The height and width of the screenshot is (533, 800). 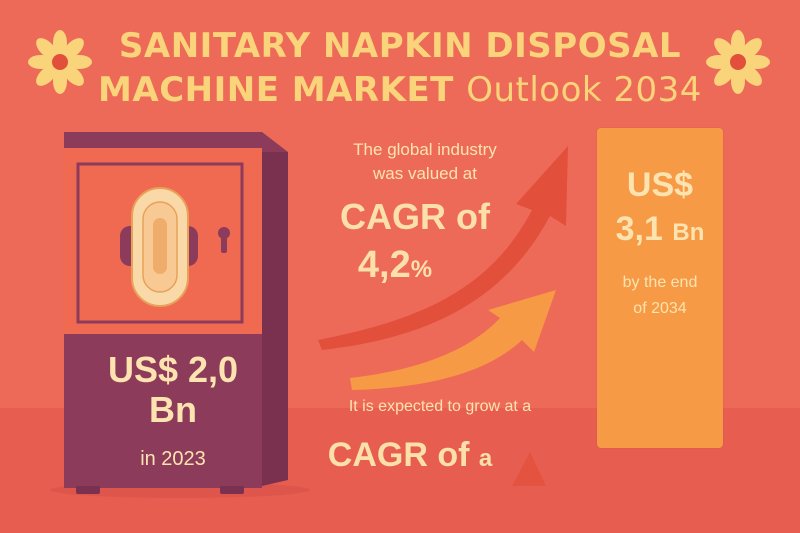 What do you see at coordinates (425, 173) in the screenshot?
I see `intro-line-2: was valued at` at bounding box center [425, 173].